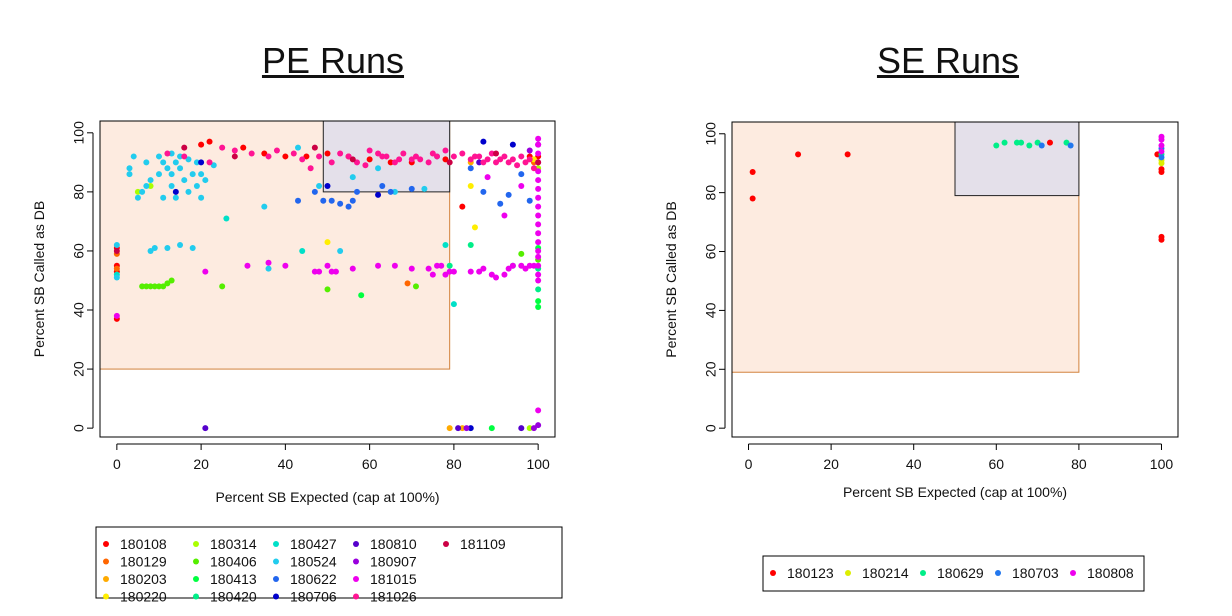 Image resolution: width=1232 pixels, height=616 pixels. What do you see at coordinates (143, 544) in the screenshot?
I see `pe-legend-label-180108: 180108` at bounding box center [143, 544].